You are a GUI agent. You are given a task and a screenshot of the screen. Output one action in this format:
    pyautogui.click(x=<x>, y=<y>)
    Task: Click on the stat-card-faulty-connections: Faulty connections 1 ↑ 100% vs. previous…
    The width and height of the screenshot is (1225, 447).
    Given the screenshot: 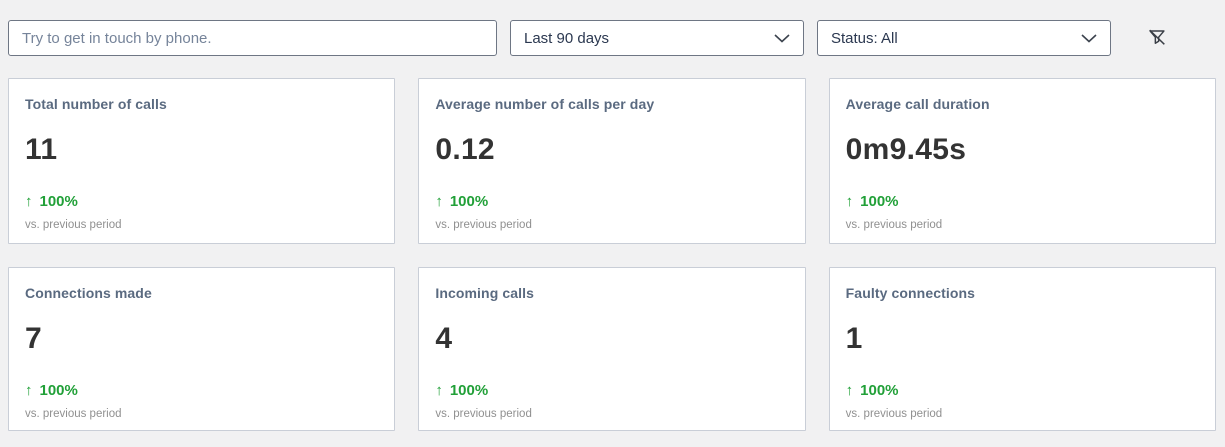 What is the action you would take?
    pyautogui.click(x=1022, y=349)
    